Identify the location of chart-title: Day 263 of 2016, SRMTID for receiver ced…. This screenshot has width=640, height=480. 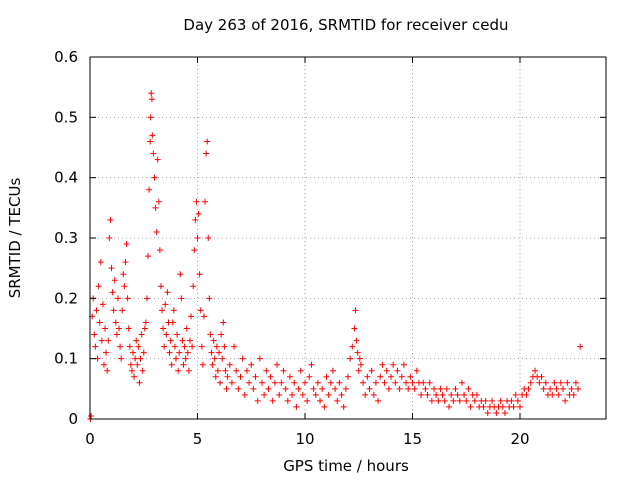
(345, 25).